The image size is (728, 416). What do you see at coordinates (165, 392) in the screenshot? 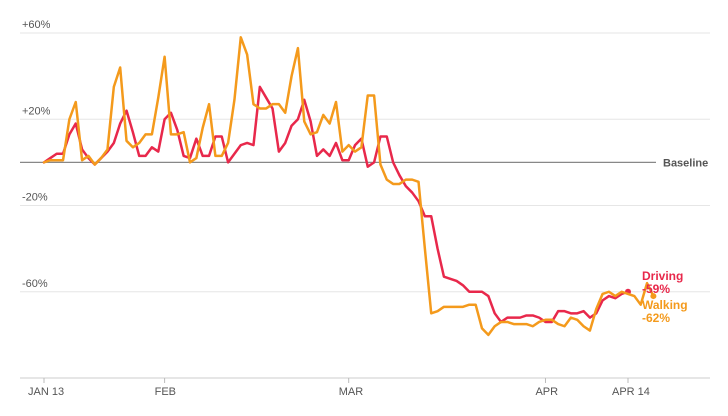
I see `x-tick-label: FEB` at bounding box center [165, 392].